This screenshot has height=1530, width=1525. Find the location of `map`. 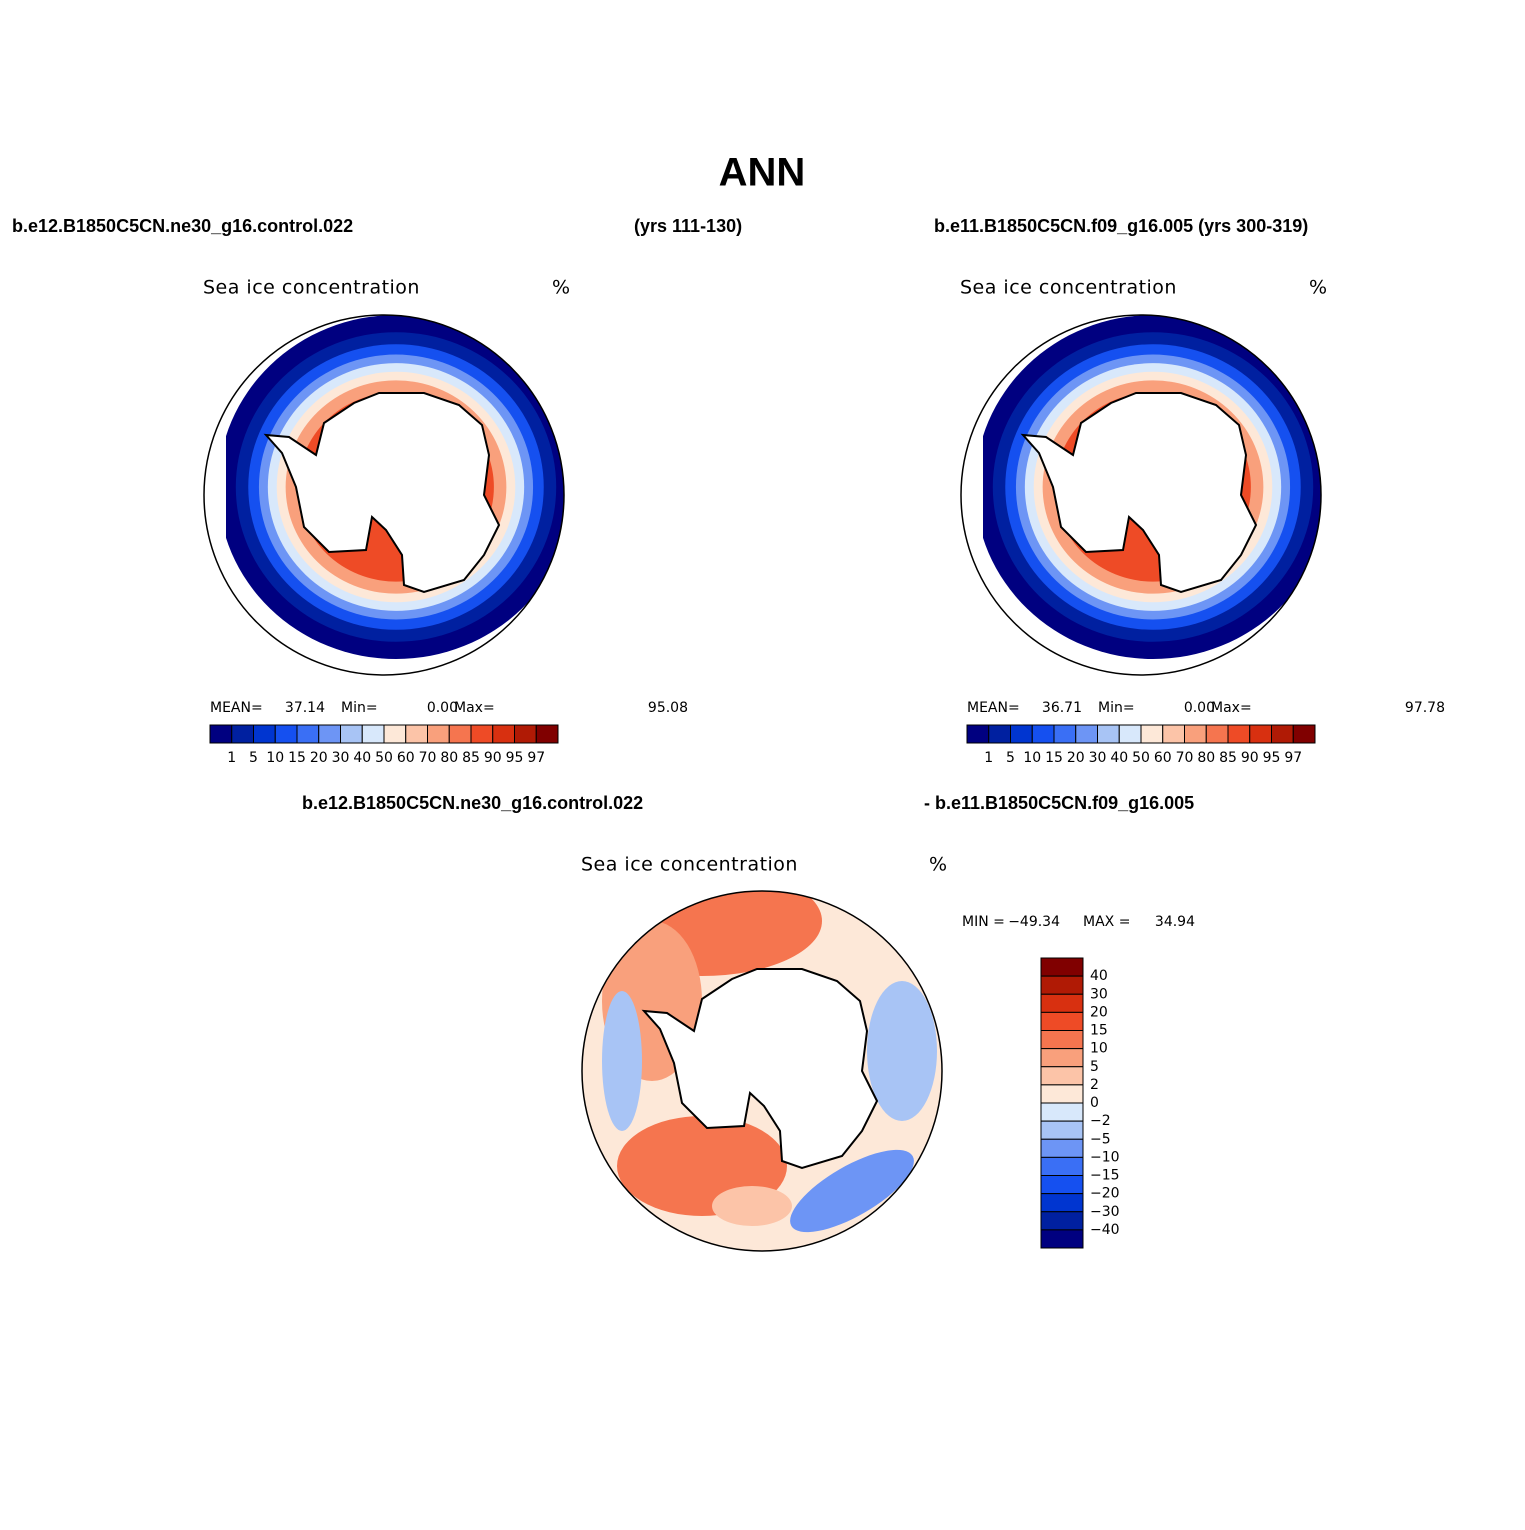

map is located at coordinates (384, 495).